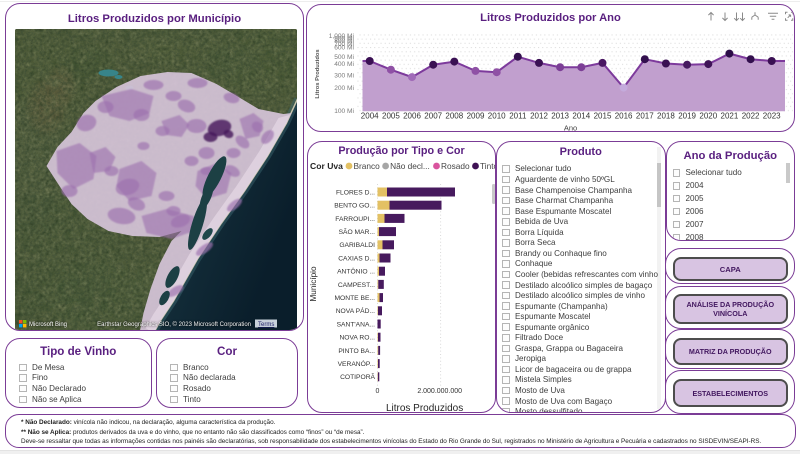 The height and width of the screenshot is (454, 800). What do you see at coordinates (488, 166) in the screenshot?
I see `svg-text: Tinto` at bounding box center [488, 166].